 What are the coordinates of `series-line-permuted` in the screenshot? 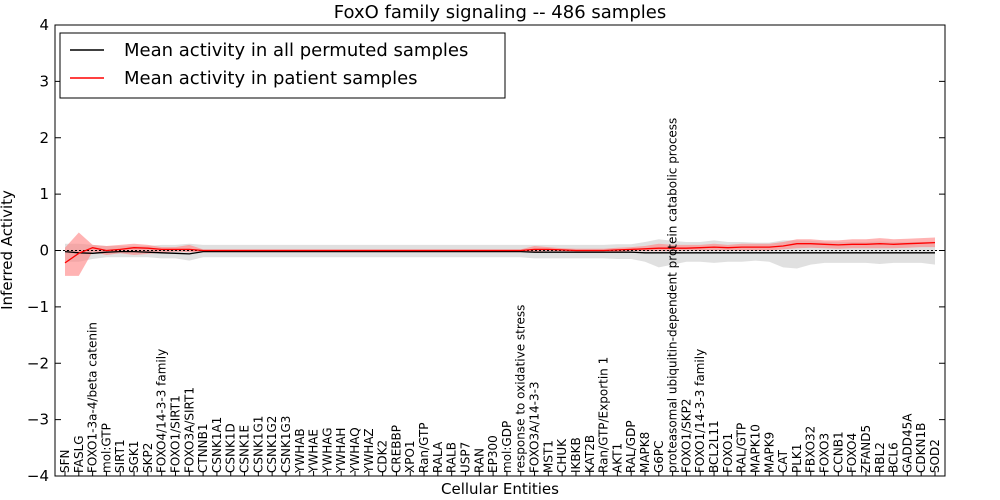 It's located at (499, 252).